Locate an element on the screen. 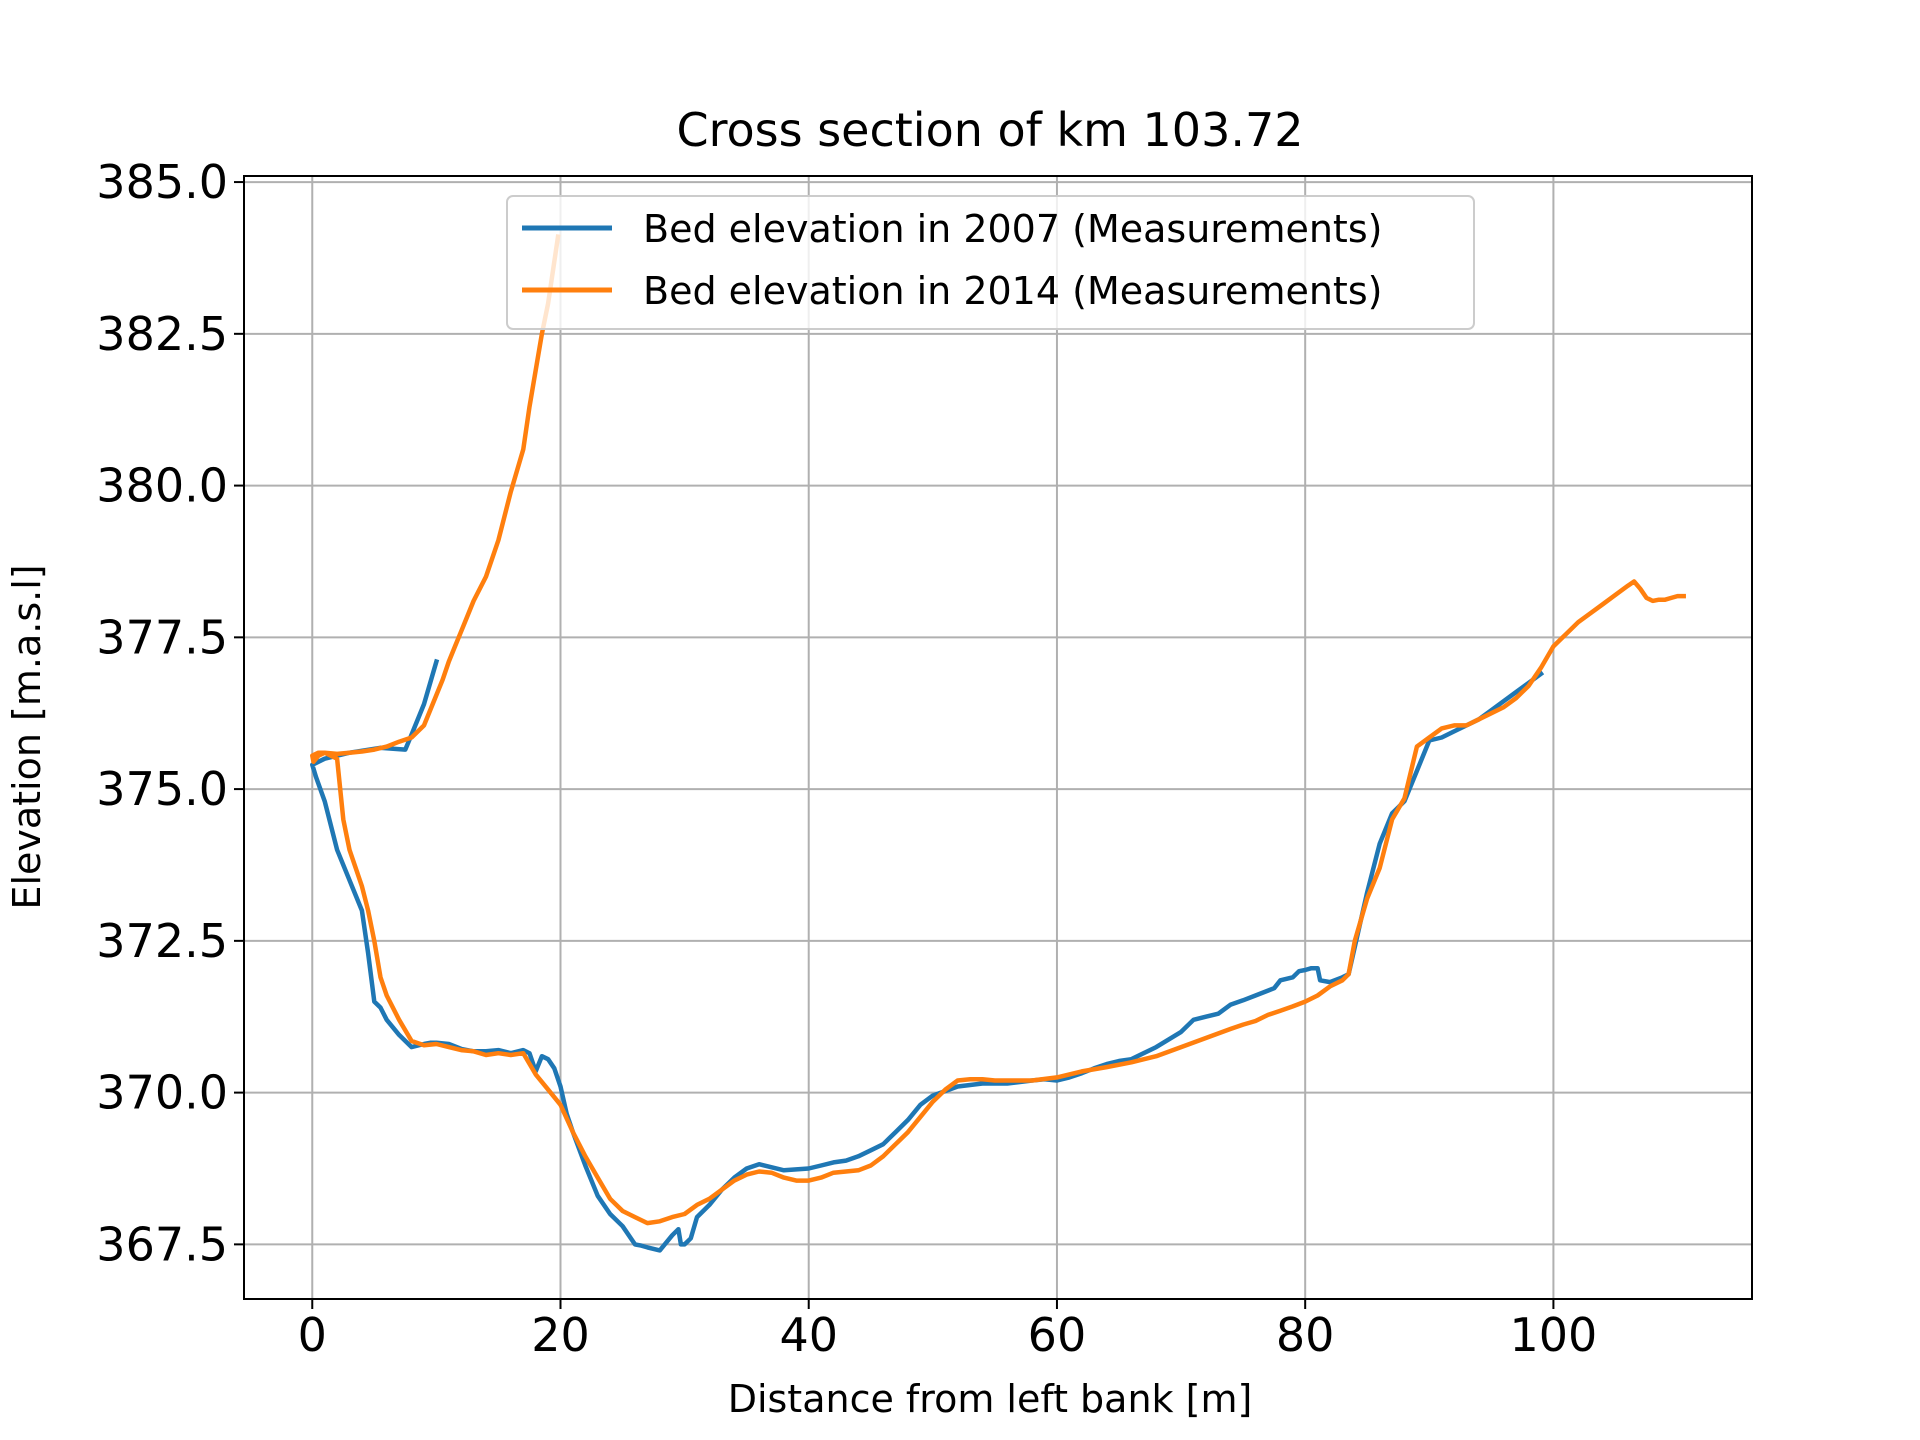 The height and width of the screenshot is (1440, 1920). y-tick-label: 385.0 is located at coordinates (162, 182).